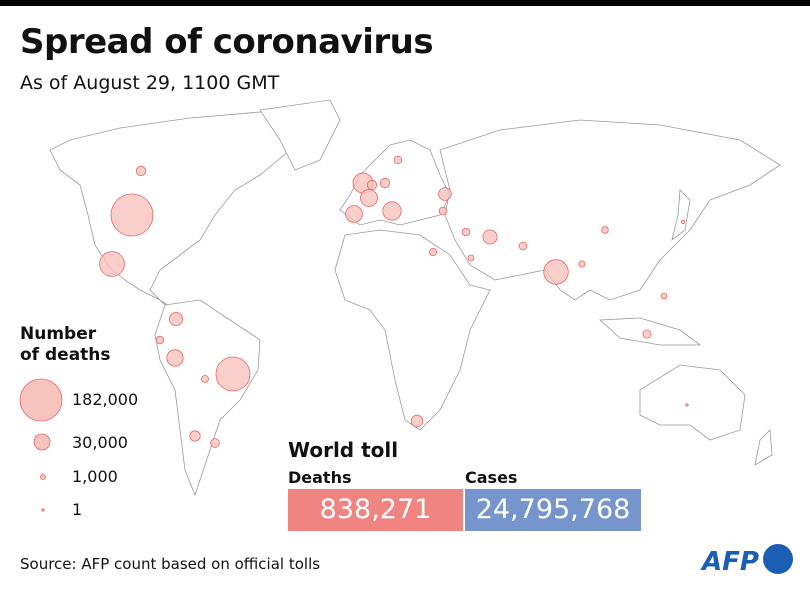 The width and height of the screenshot is (810, 589). Describe the element at coordinates (729, 562) in the screenshot. I see `svg-text: AFP` at that location.